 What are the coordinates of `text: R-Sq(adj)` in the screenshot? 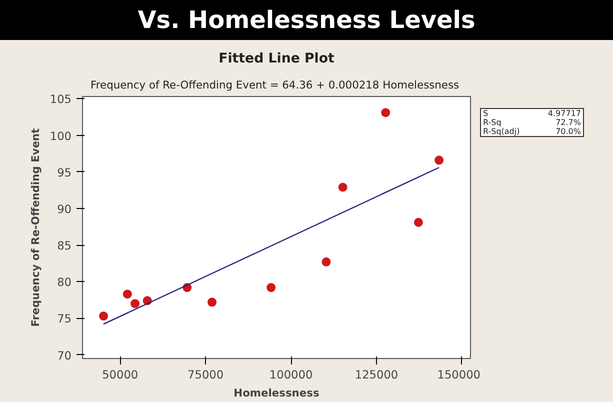 It's located at (501, 131).